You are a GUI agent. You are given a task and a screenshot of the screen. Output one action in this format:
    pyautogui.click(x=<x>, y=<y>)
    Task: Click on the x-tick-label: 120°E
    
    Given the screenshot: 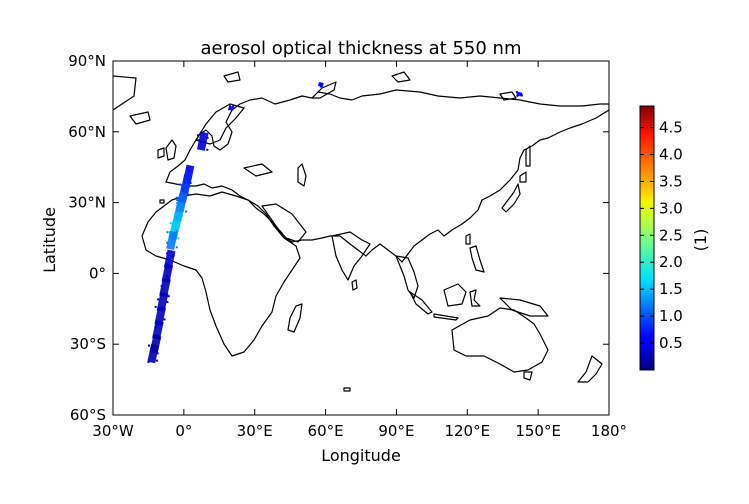 What is the action you would take?
    pyautogui.click(x=467, y=431)
    